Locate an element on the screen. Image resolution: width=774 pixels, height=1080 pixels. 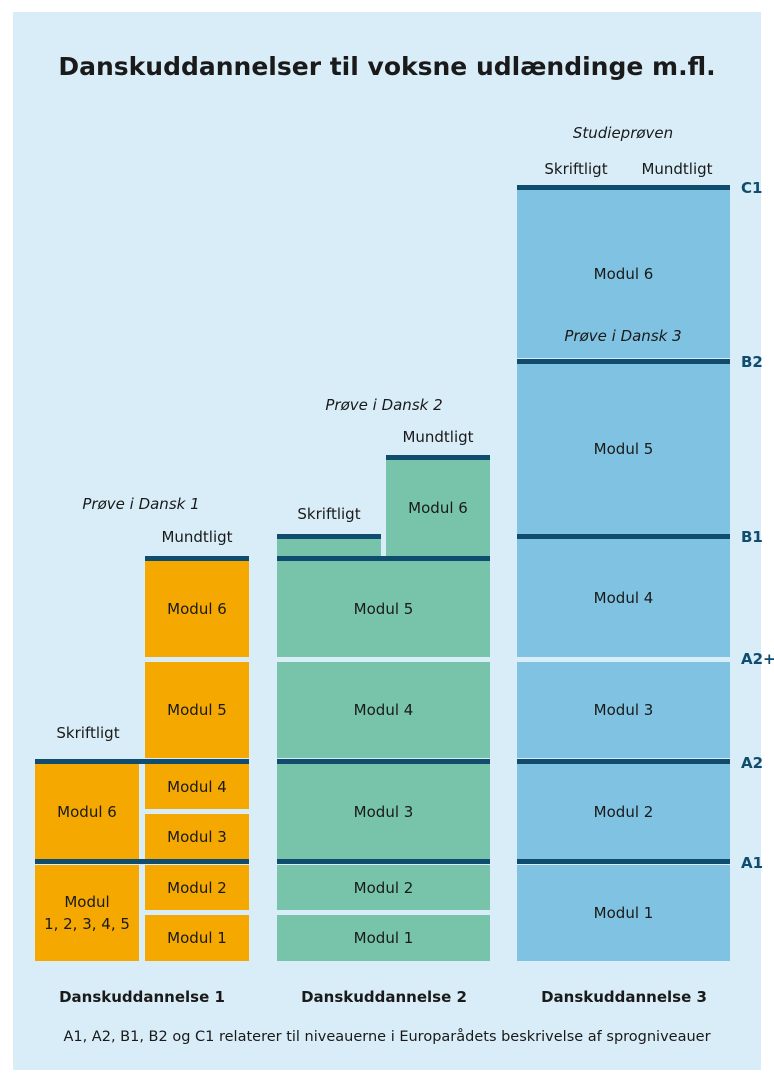
du3-modul-5: Modul 5 is located at coordinates (623, 449).